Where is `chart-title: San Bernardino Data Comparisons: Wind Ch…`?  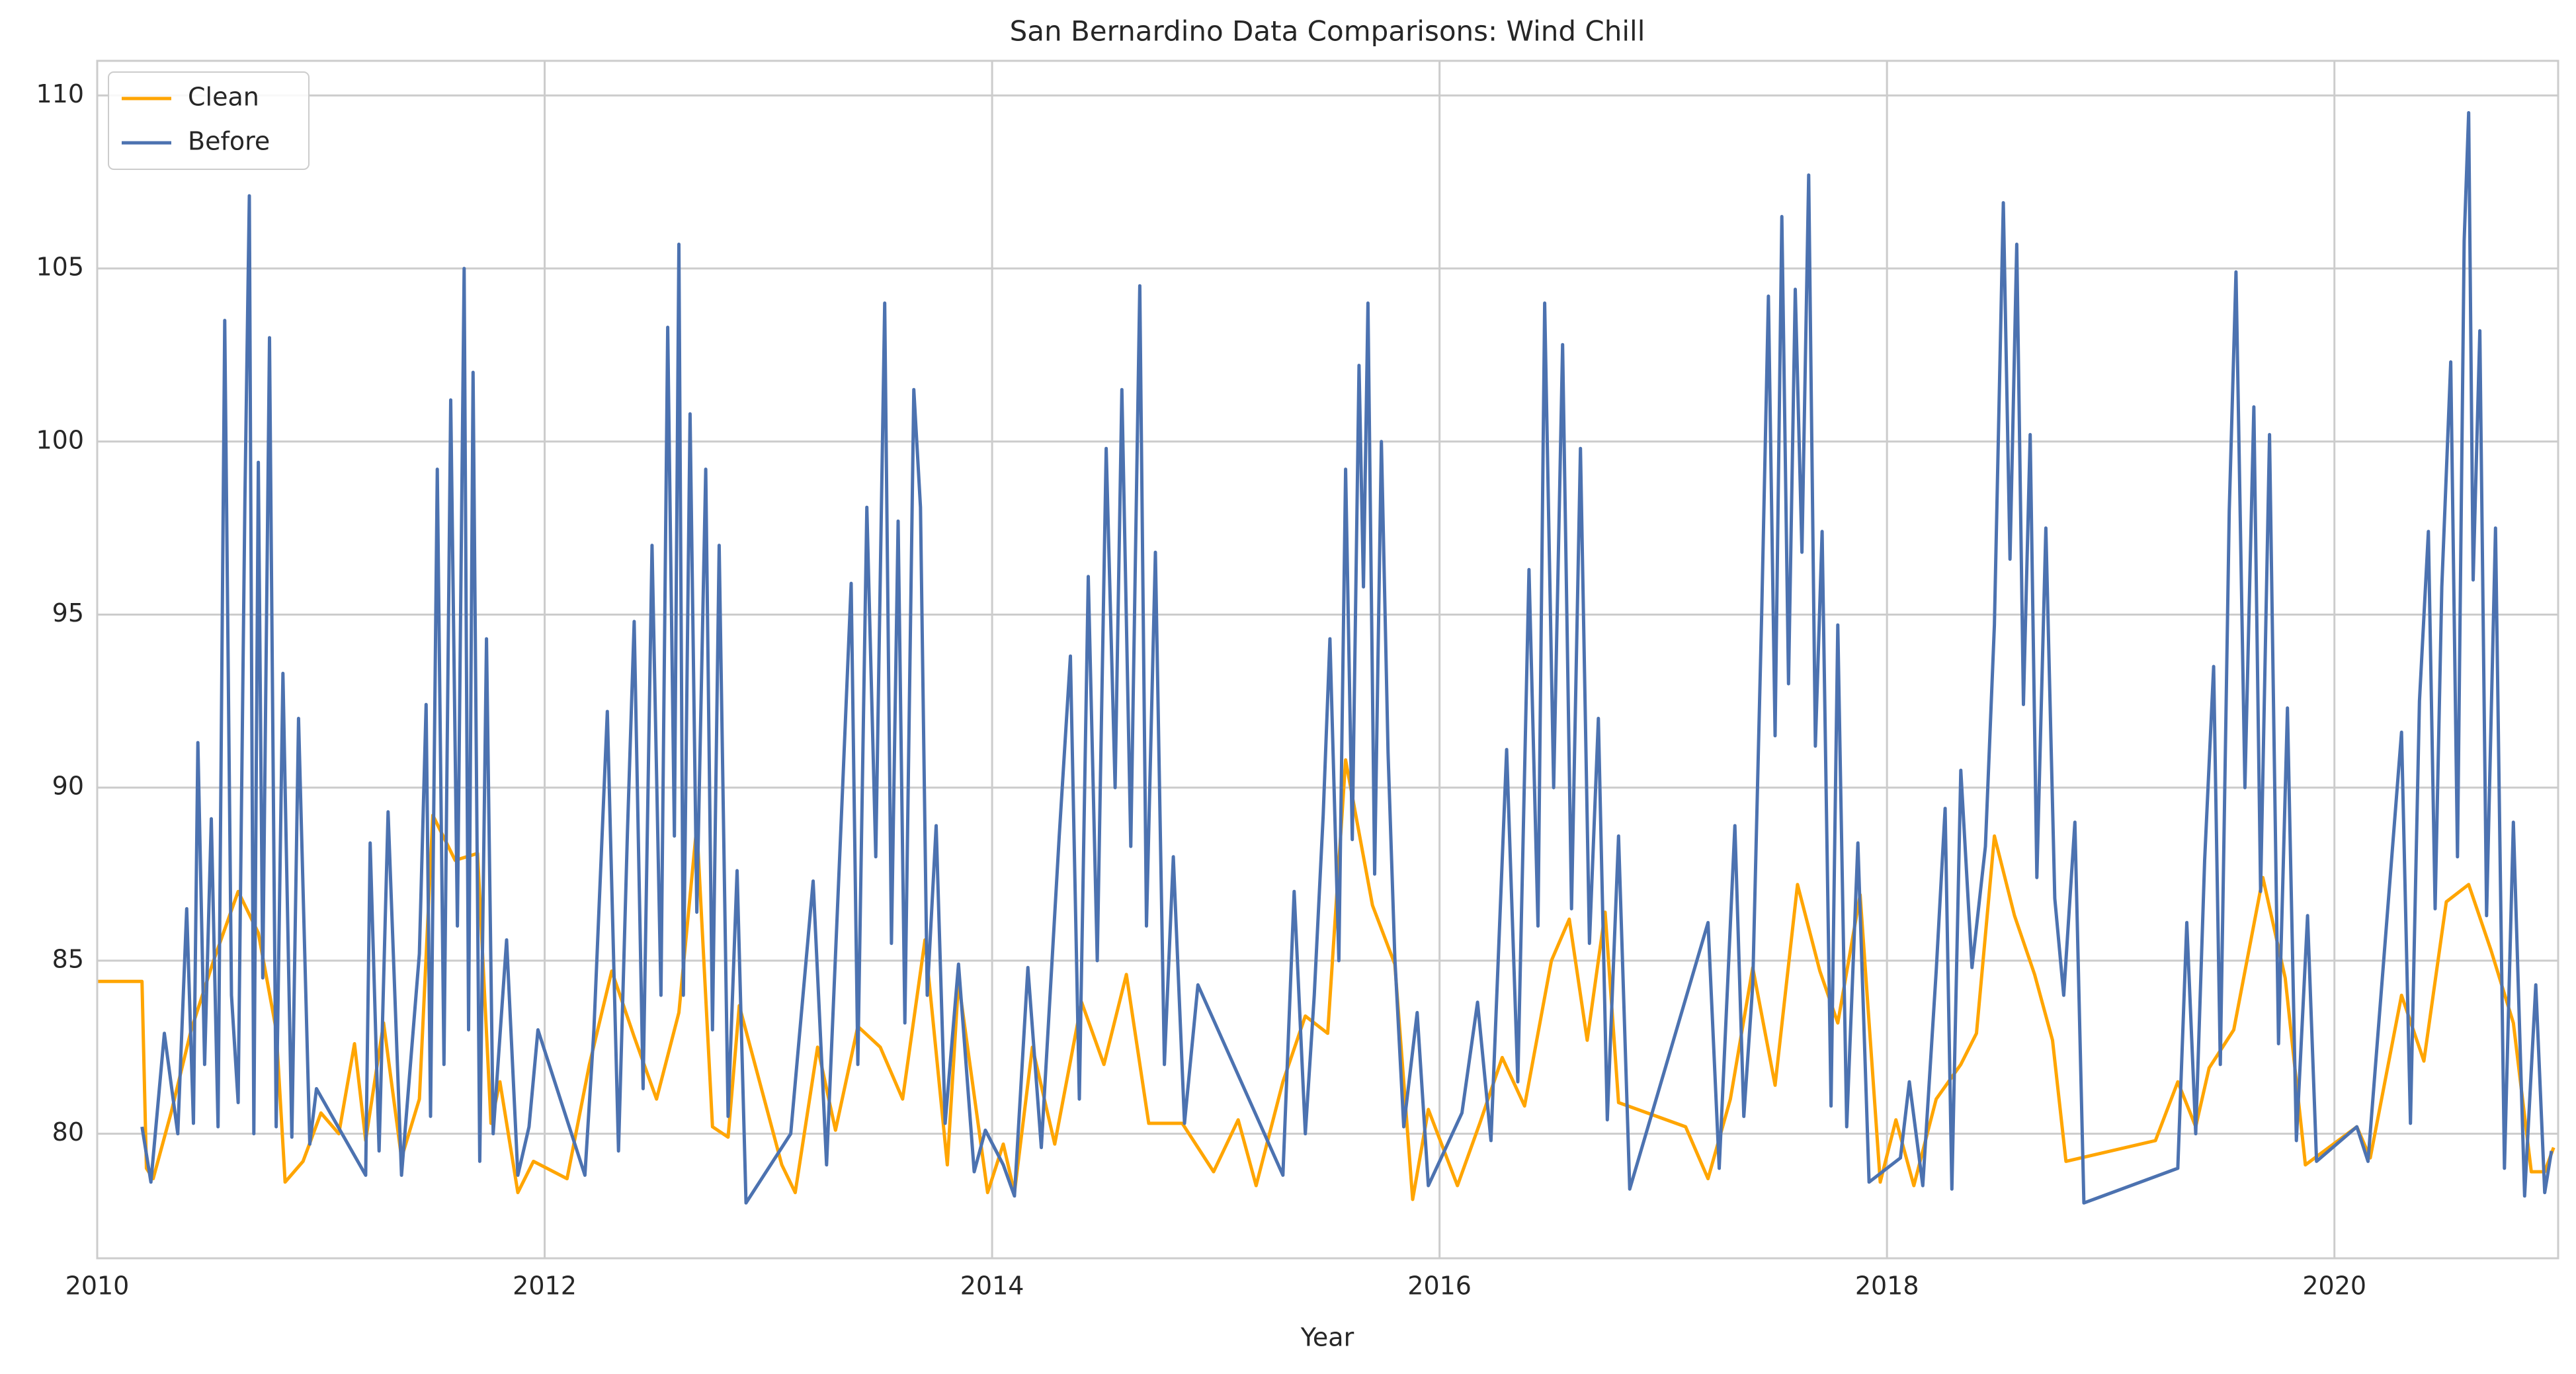 chart-title: San Bernardino Data Comparisons: Wind Ch… is located at coordinates (1327, 31).